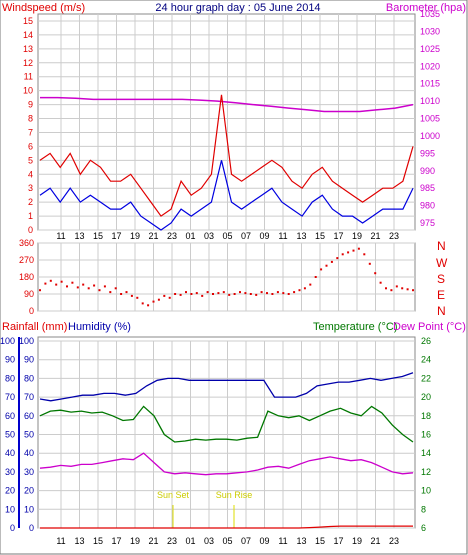 This screenshot has width=468, height=555. Describe the element at coordinates (99, 327) in the screenshot. I see `humidity-axis-label: Humidity (%)` at that location.